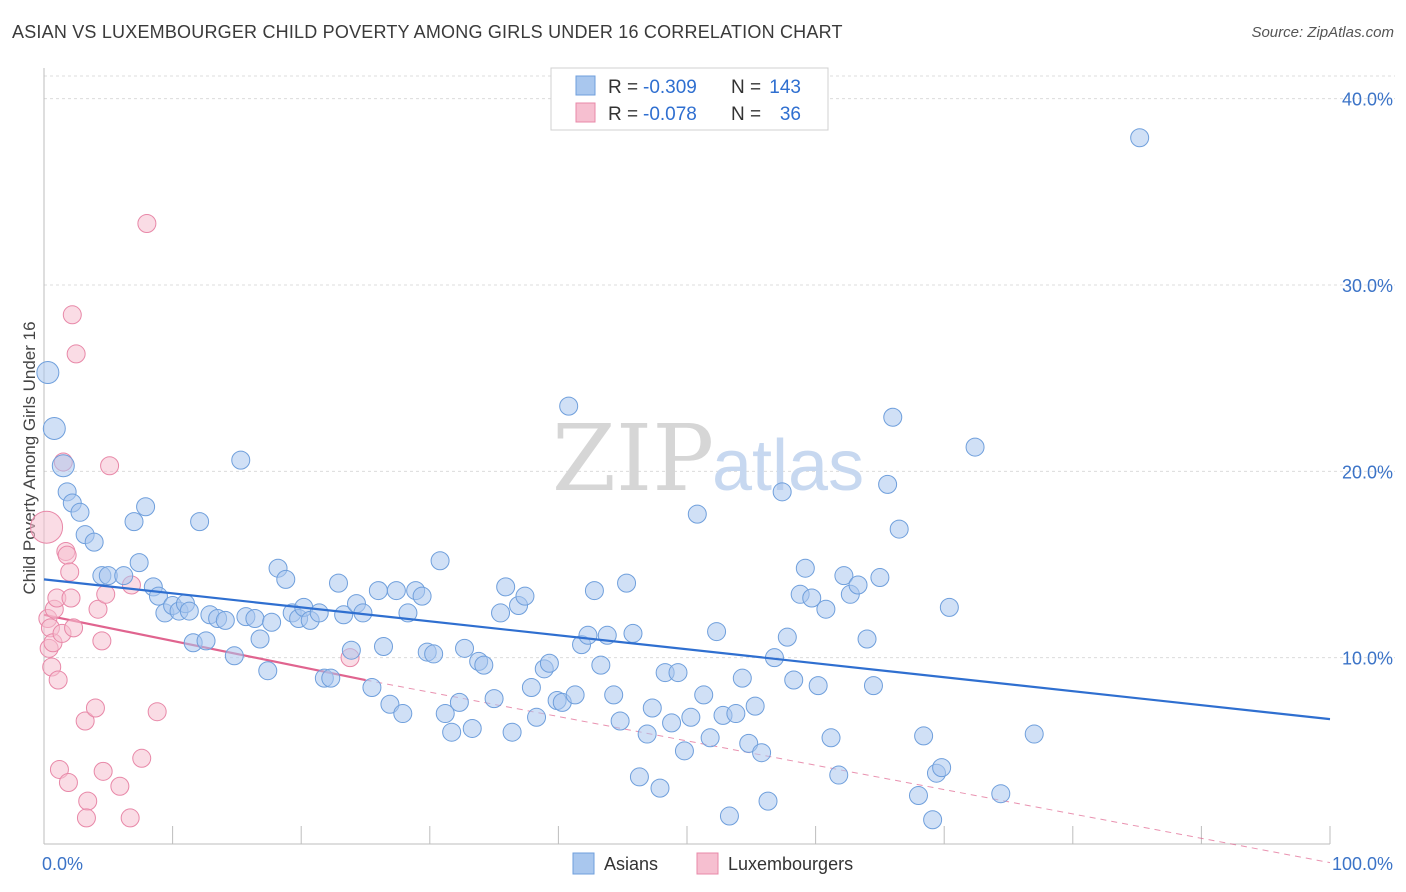 Image resolution: width=1406 pixels, height=892 pixels. What do you see at coordinates (1362, 864) in the screenshot?
I see `x-tick-label: 100.0%` at bounding box center [1362, 864].